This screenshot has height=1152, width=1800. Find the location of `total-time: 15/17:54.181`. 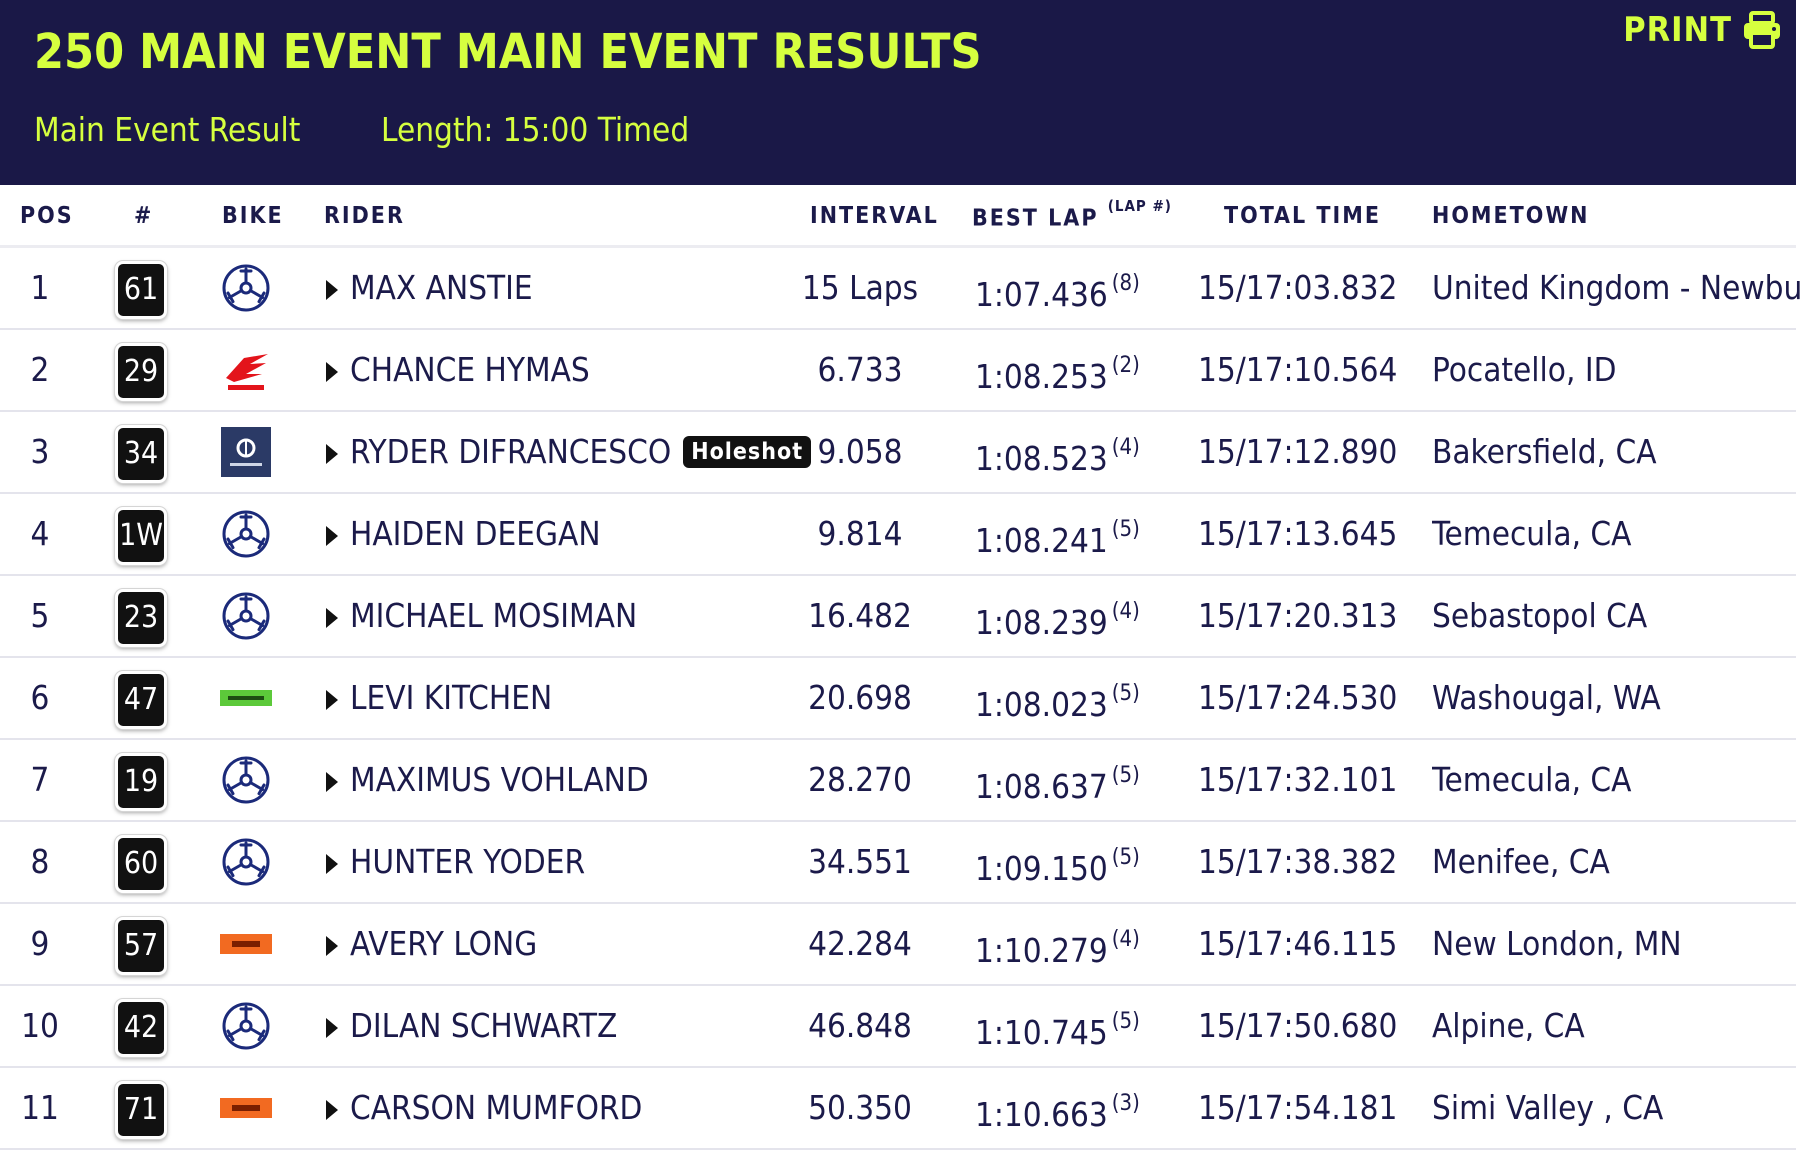

total-time: 15/17:54.181 is located at coordinates (1298, 1107).